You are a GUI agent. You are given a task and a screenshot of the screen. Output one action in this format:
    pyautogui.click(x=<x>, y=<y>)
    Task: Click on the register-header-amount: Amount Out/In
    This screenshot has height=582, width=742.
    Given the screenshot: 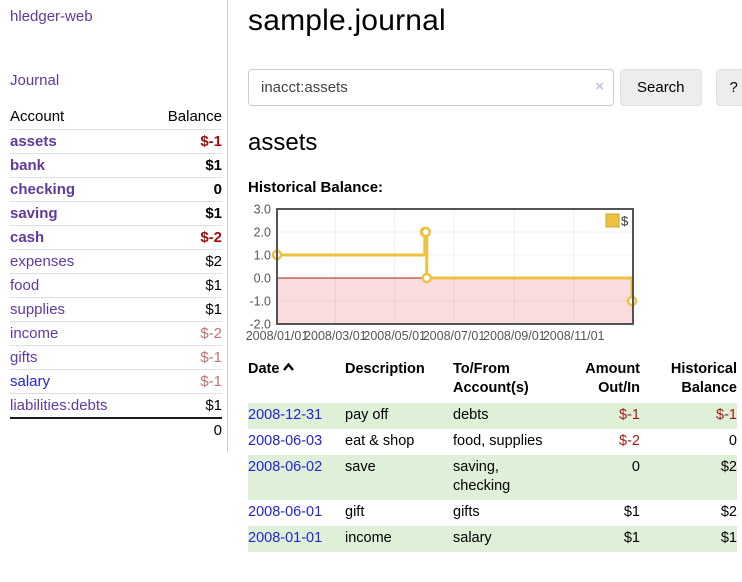 What is the action you would take?
    pyautogui.click(x=612, y=378)
    